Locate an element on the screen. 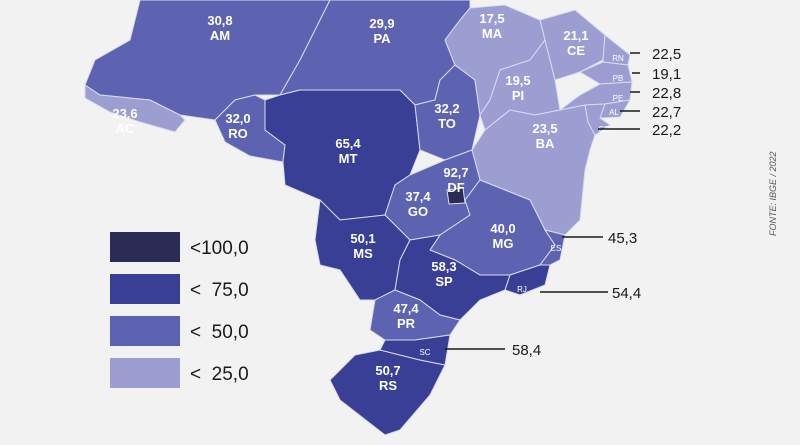 This screenshot has height=445, width=800. state-ce is located at coordinates (572, 45).